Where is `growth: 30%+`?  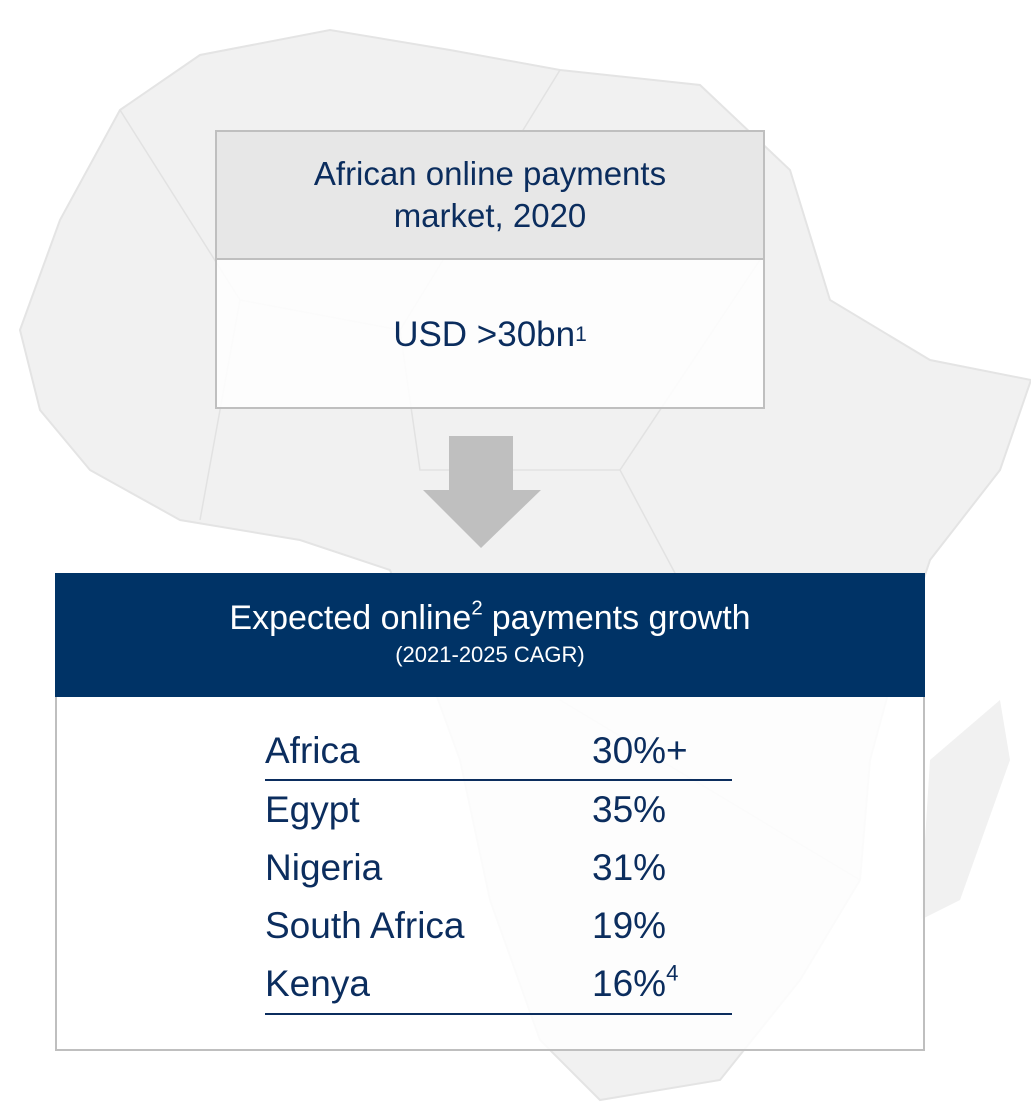
growth: 30%+ is located at coordinates (640, 750).